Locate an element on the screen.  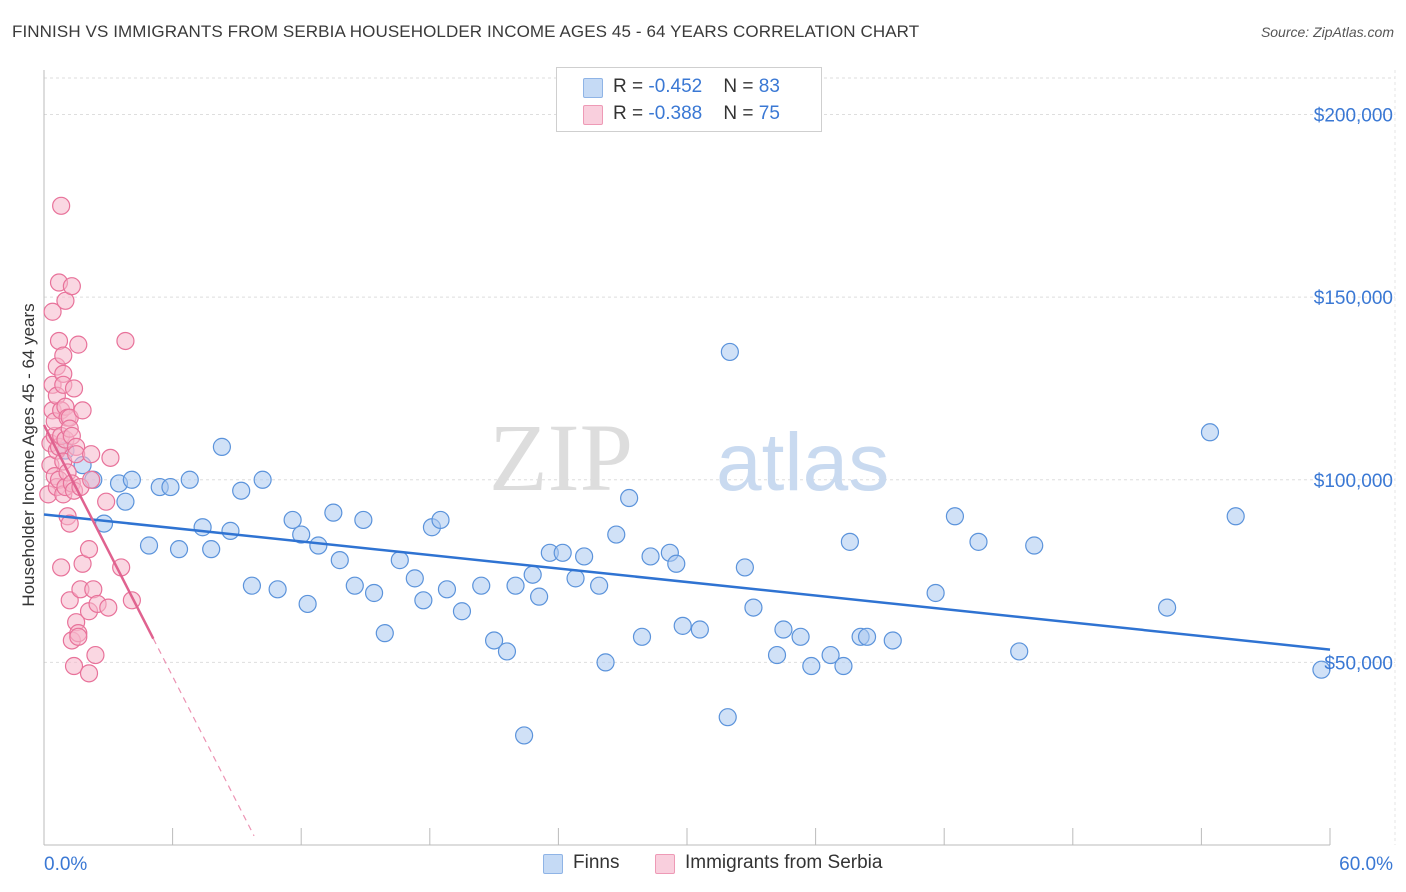
legend-text-serbia: R = -0.388 N = 75 is located at coordinates (696, 113).